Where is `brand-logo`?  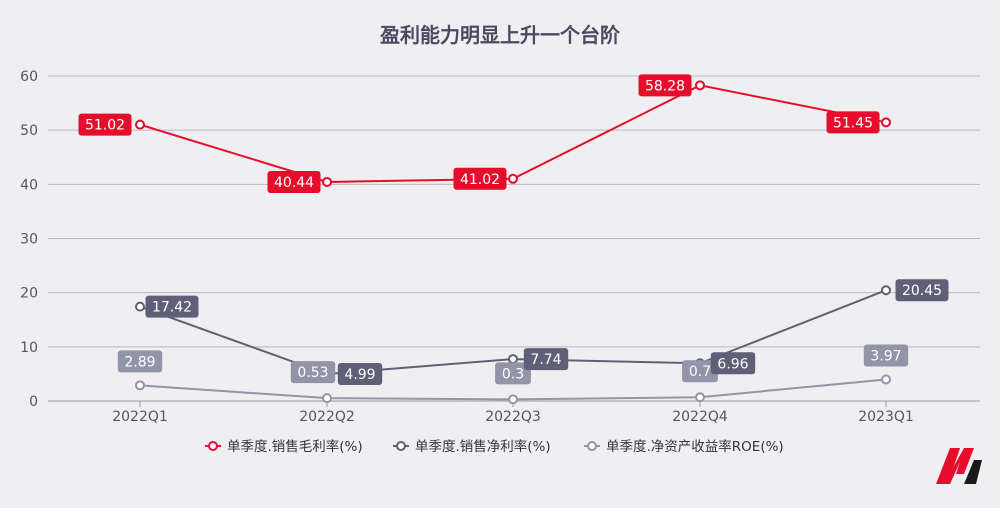
brand-logo is located at coordinates (959, 466).